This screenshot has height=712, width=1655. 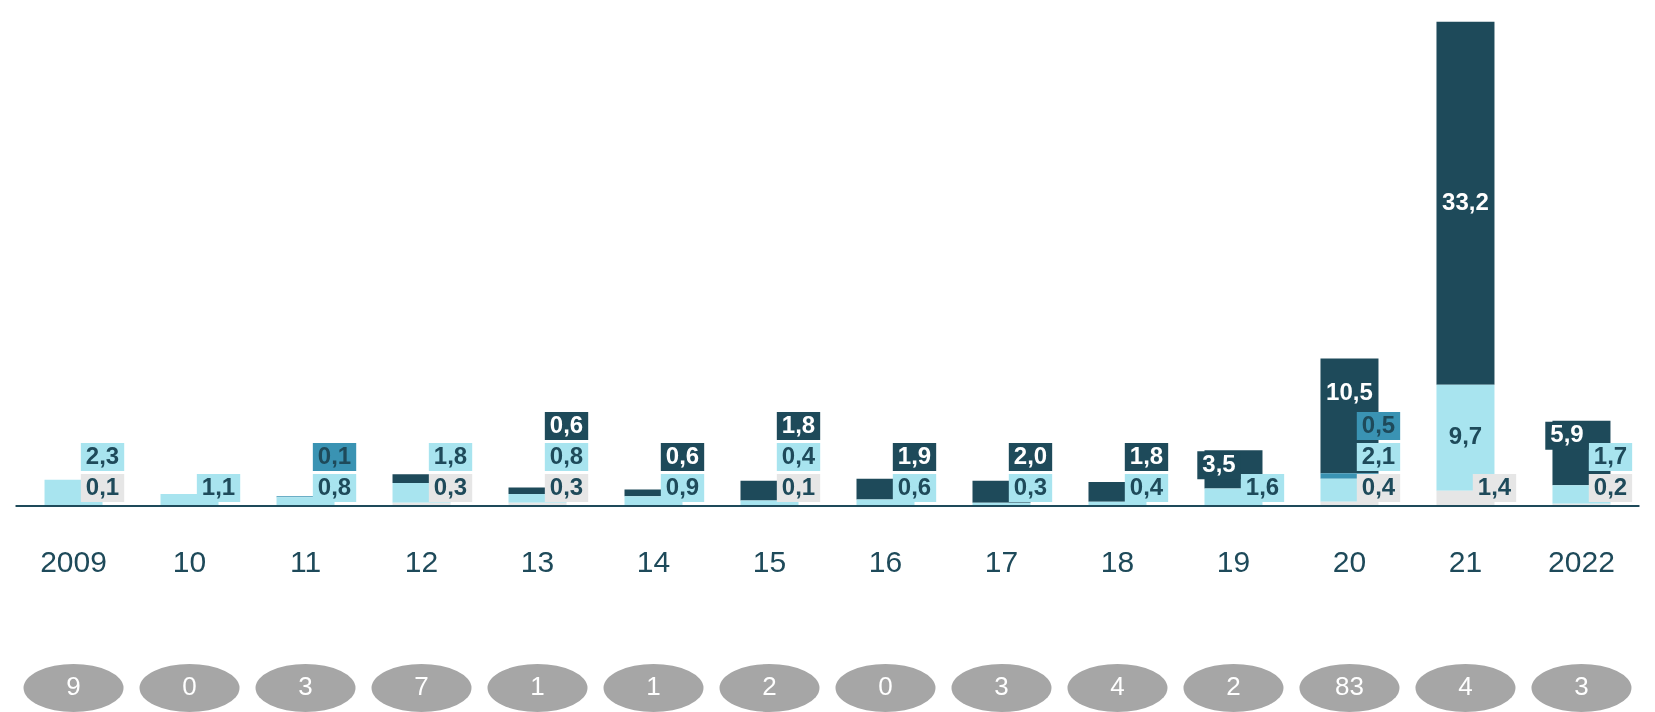 I want to click on x-tick-label: 20, so click(x=1349, y=562).